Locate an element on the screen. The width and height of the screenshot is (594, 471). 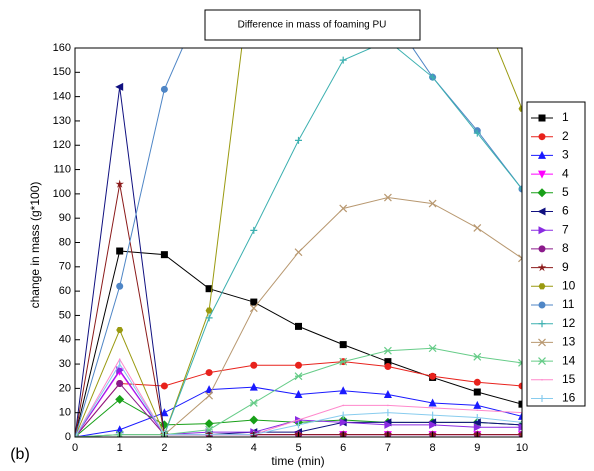
title-box is located at coordinates (312, 25).